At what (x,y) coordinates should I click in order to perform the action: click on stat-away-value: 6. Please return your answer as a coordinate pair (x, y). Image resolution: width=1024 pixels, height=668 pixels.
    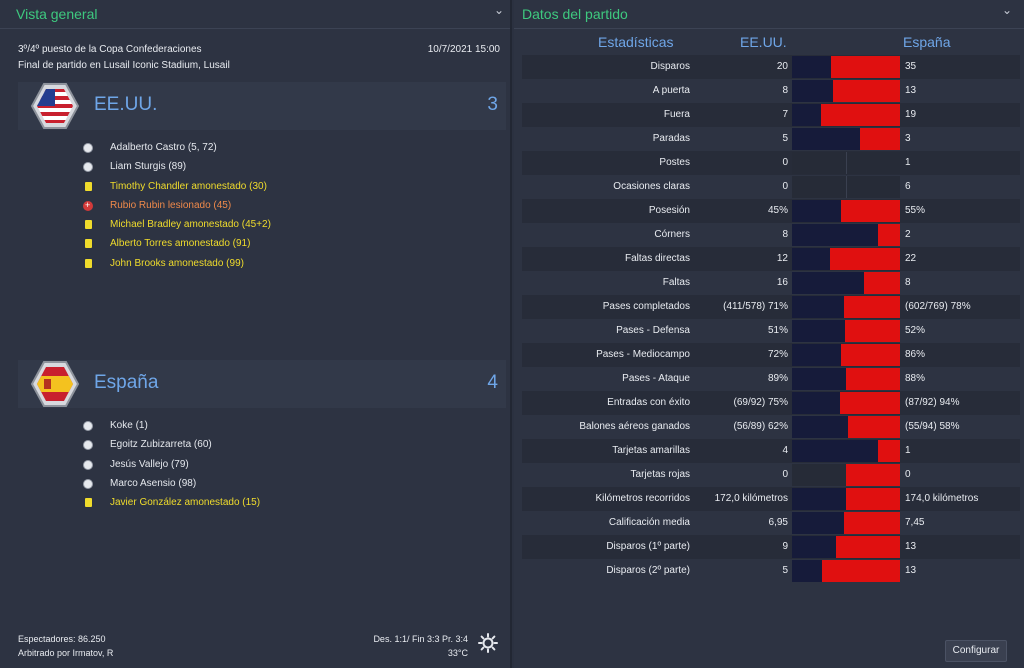
    Looking at the image, I should click on (908, 186).